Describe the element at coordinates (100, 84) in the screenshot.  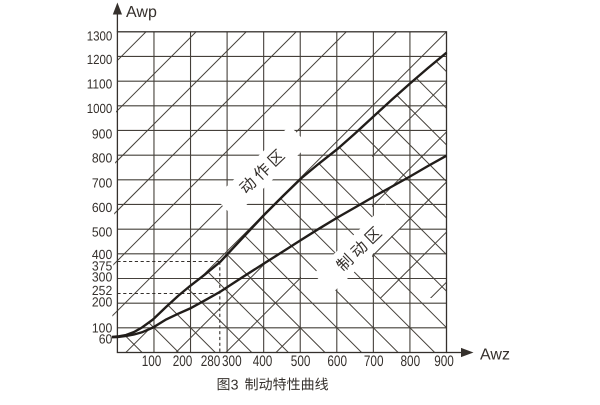
I see `svg-text: 1100` at that location.